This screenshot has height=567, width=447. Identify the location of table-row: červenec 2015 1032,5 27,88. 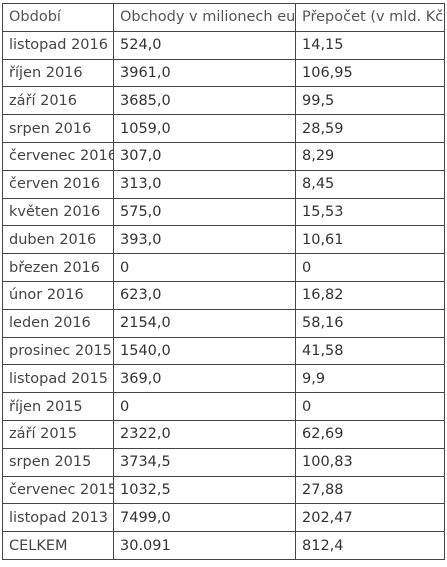
(223, 490).